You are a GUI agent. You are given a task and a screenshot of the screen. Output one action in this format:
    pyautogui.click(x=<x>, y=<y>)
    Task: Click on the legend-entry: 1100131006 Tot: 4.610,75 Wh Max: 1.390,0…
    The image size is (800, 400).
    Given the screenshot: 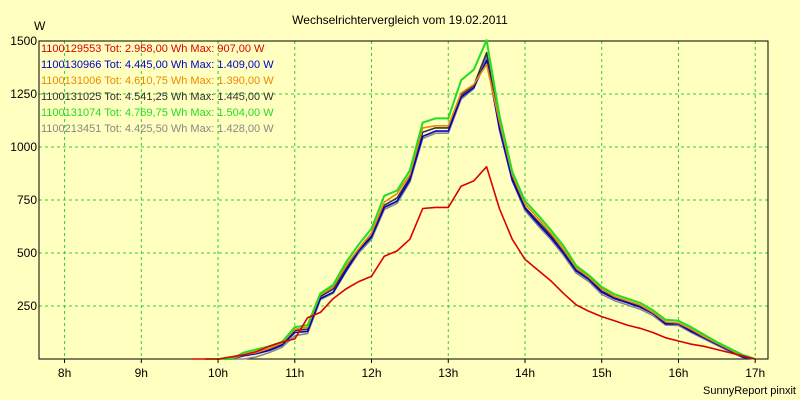 What is the action you would take?
    pyautogui.click(x=157, y=81)
    